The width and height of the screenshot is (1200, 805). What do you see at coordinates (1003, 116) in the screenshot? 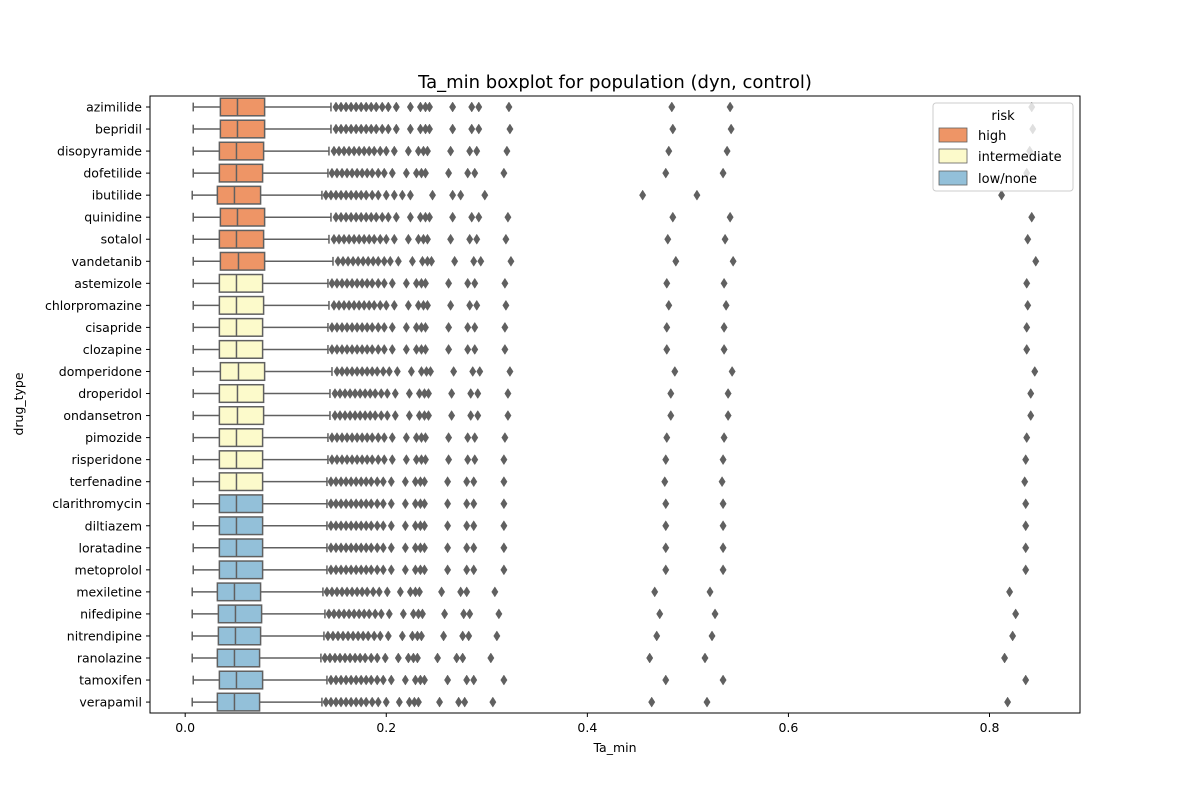
I see `legend-title: risk` at bounding box center [1003, 116].